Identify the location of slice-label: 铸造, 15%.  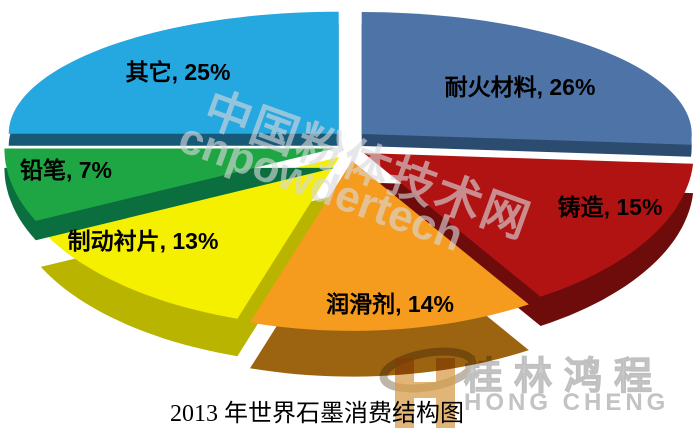
(610, 207).